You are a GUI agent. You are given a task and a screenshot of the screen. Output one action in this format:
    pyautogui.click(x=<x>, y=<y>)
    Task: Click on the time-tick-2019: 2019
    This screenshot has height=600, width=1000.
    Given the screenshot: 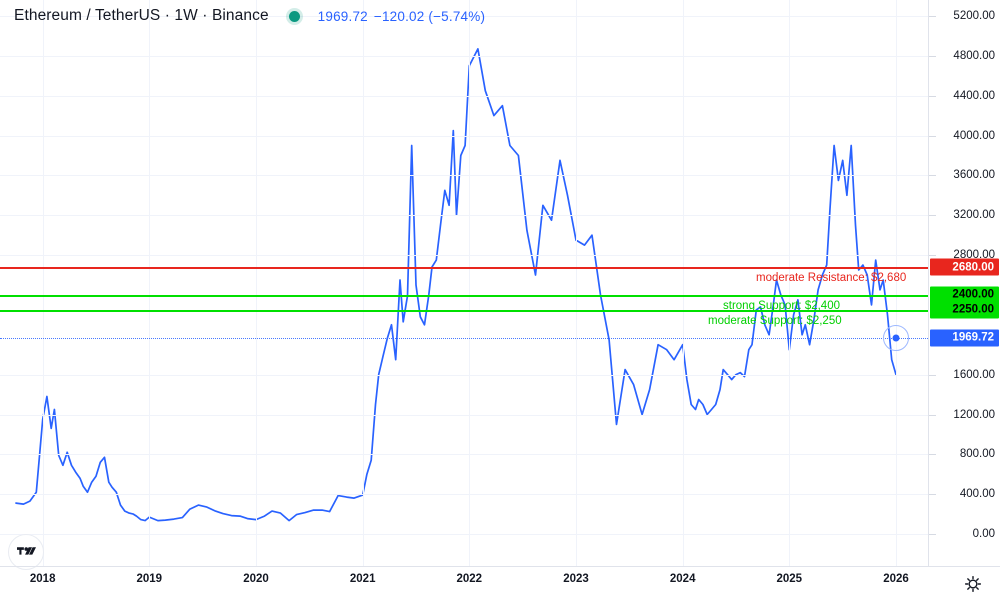 What is the action you would take?
    pyautogui.click(x=149, y=579)
    